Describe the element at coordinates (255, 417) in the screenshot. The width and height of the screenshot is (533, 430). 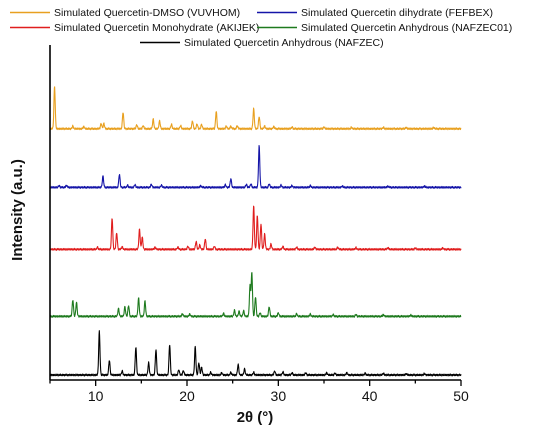
I see `x-axis-label: 2θ (°)` at that location.